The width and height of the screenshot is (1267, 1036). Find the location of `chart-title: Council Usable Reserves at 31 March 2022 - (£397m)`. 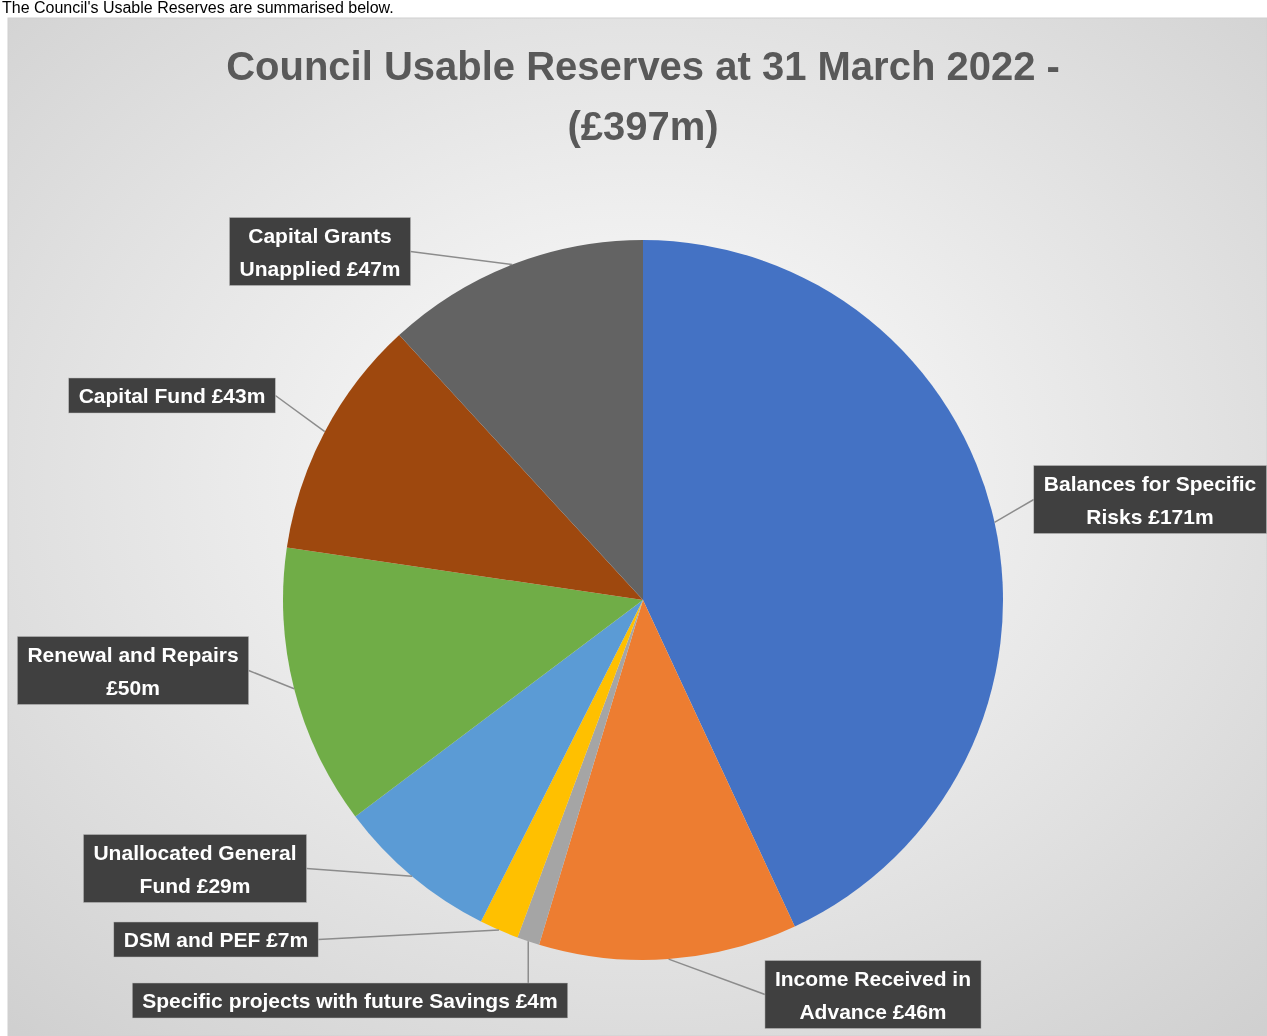

chart-title: Council Usable Reserves at 31 March 2022 - (£397m) is located at coordinates (643, 96).